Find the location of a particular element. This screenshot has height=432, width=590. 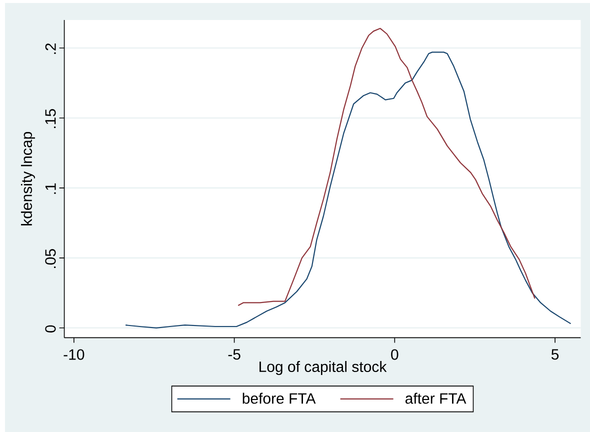

x-axis-title: Log of capital stock is located at coordinates (323, 368).